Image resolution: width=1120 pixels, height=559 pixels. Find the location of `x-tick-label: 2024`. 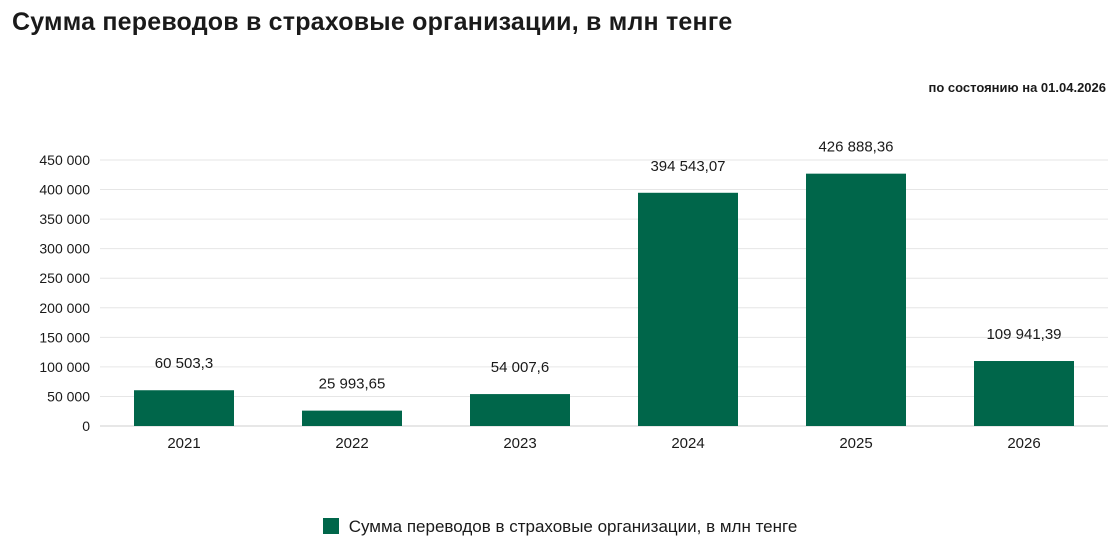

x-tick-label: 2024 is located at coordinates (687, 443).